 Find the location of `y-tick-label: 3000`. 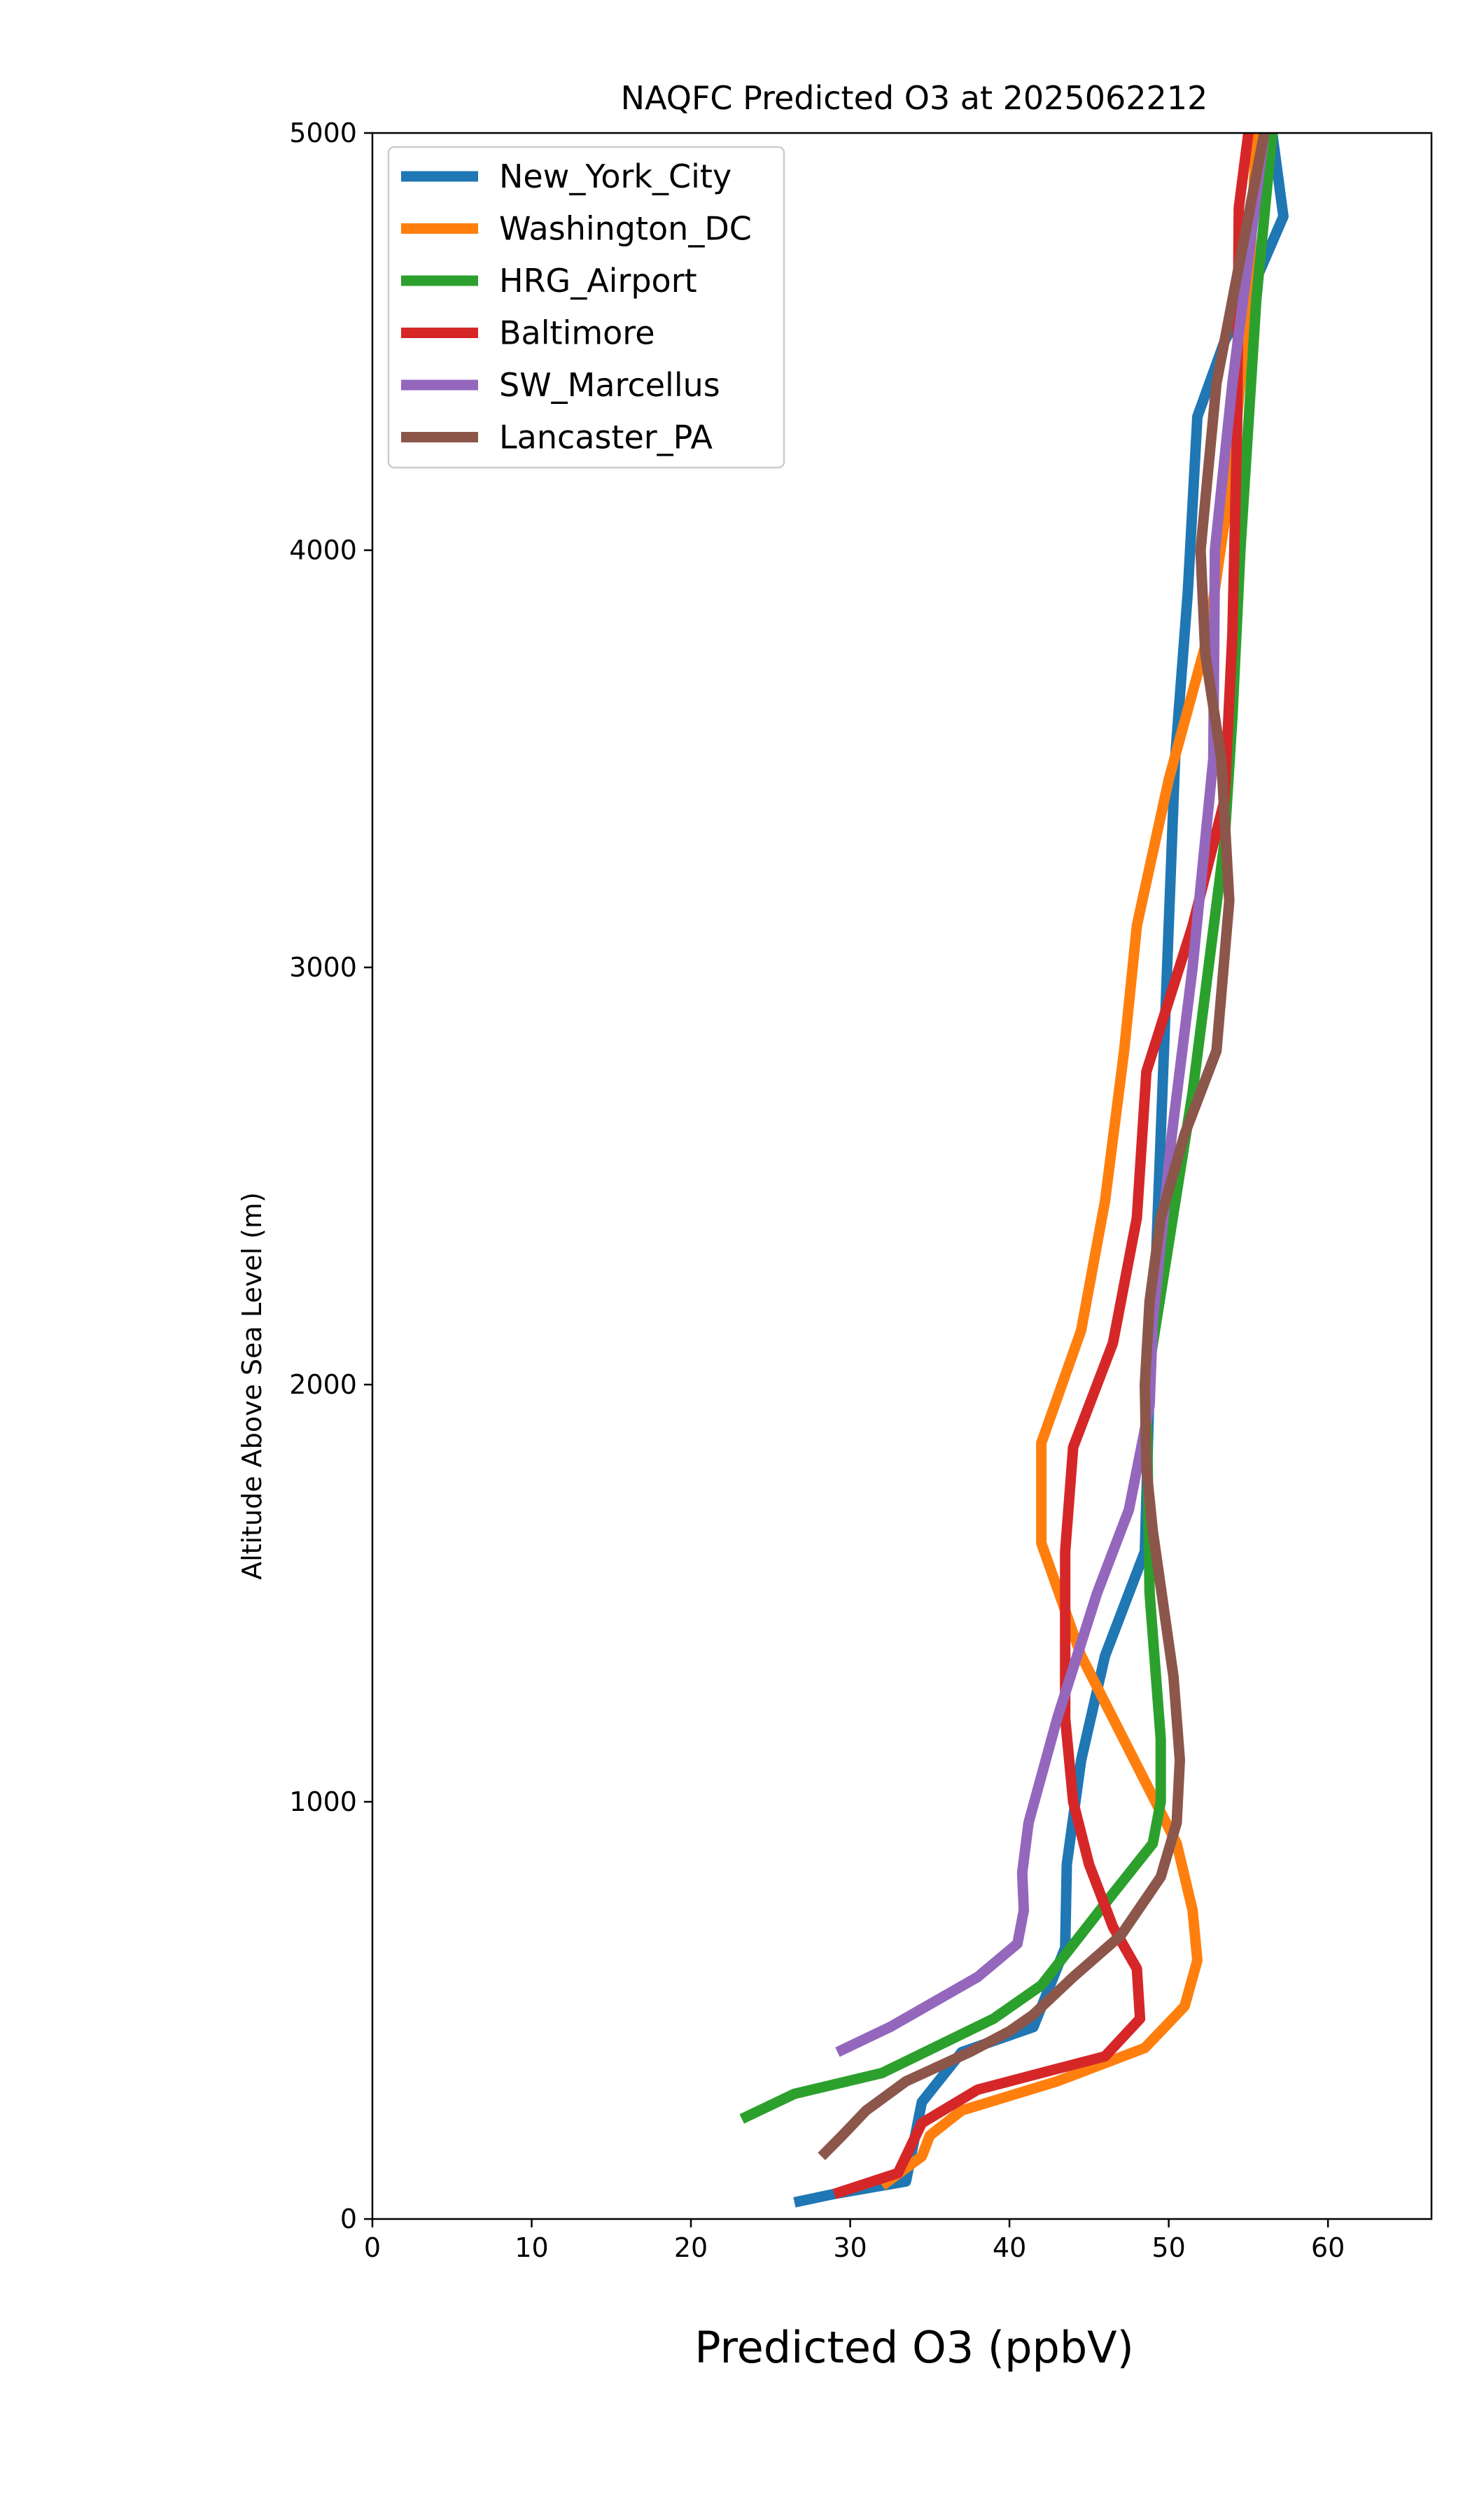

y-tick-label: 3000 is located at coordinates (323, 967).